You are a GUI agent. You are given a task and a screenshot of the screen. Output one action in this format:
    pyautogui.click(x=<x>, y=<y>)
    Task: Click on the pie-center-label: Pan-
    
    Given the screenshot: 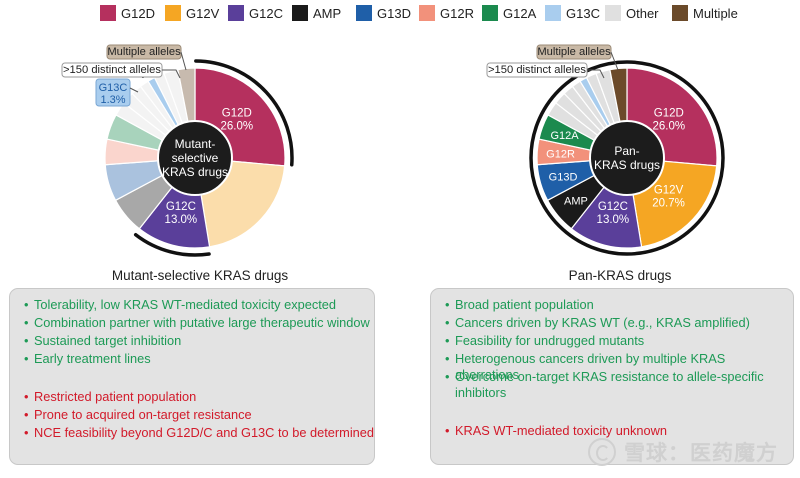 What is the action you would take?
    pyautogui.click(x=626, y=151)
    